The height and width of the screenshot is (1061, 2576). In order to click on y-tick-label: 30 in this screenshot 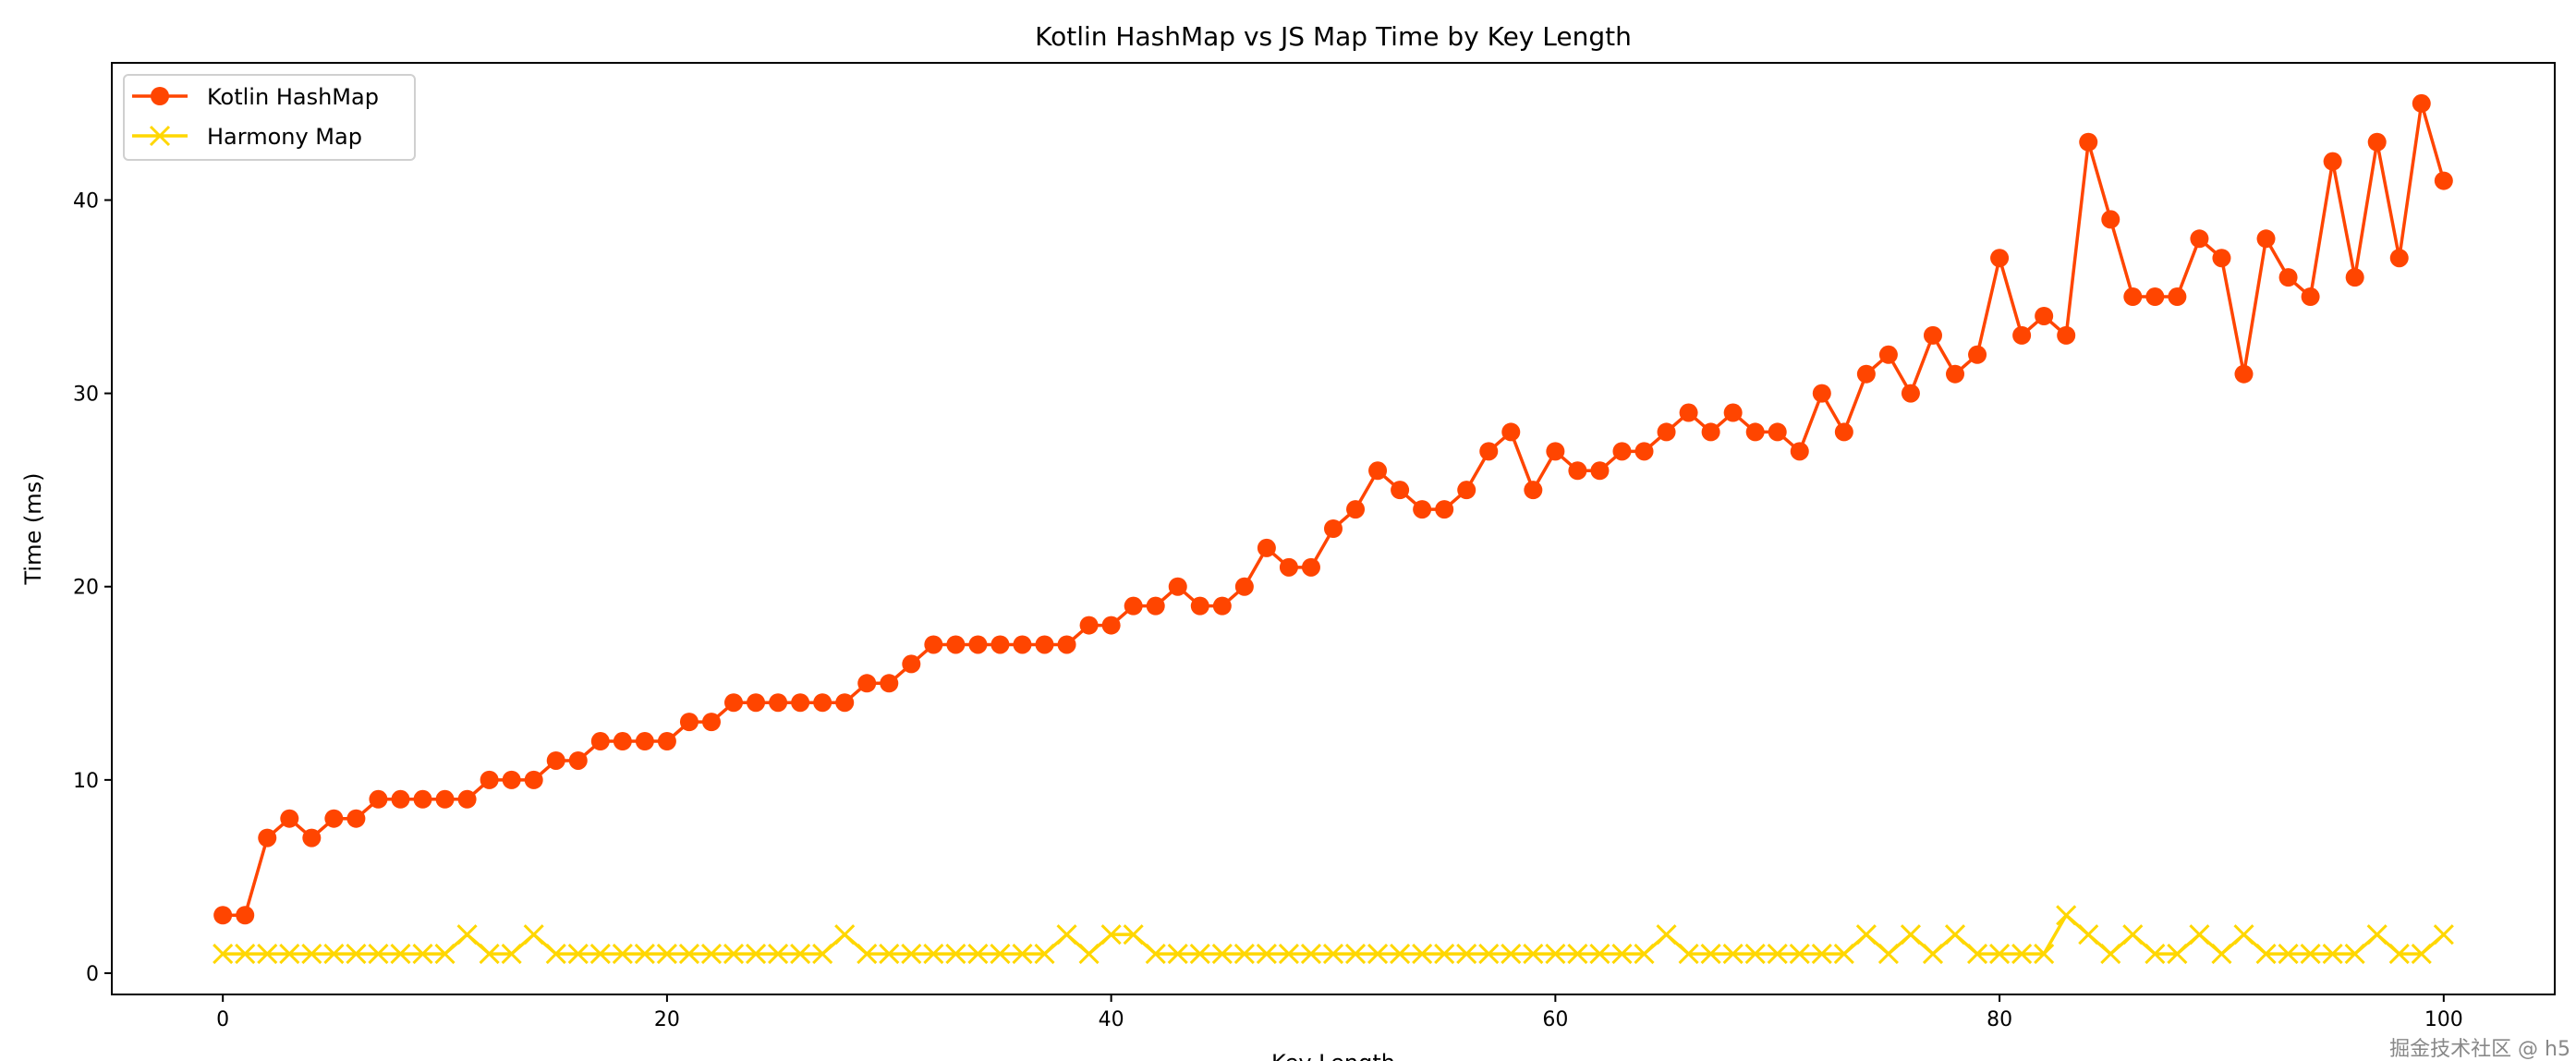, I will do `click(86, 395)`.